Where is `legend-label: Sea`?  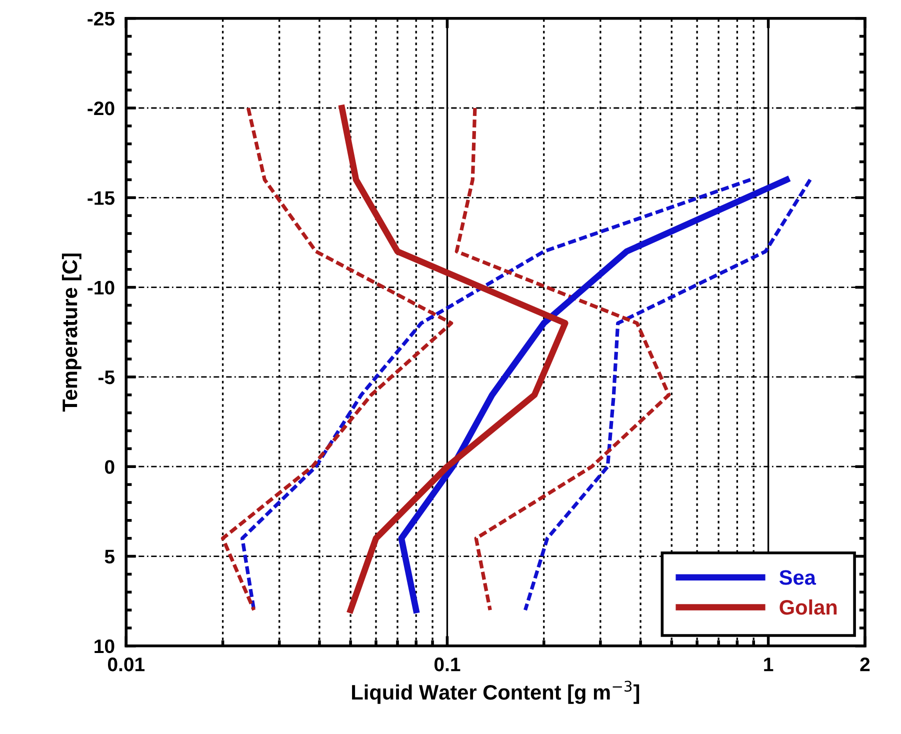 legend-label: Sea is located at coordinates (797, 577).